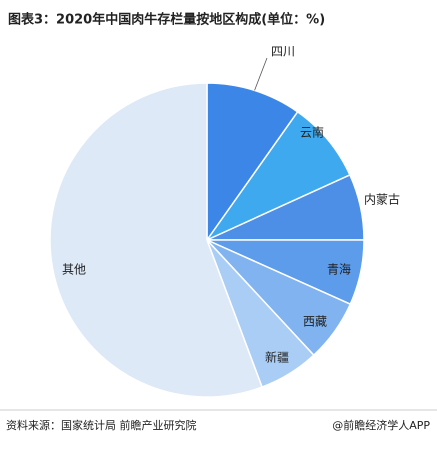 The width and height of the screenshot is (437, 449). I want to click on chart-title: 图表3：2020年中国肉牛存栏量按地区构成(单位：%), so click(166, 20).